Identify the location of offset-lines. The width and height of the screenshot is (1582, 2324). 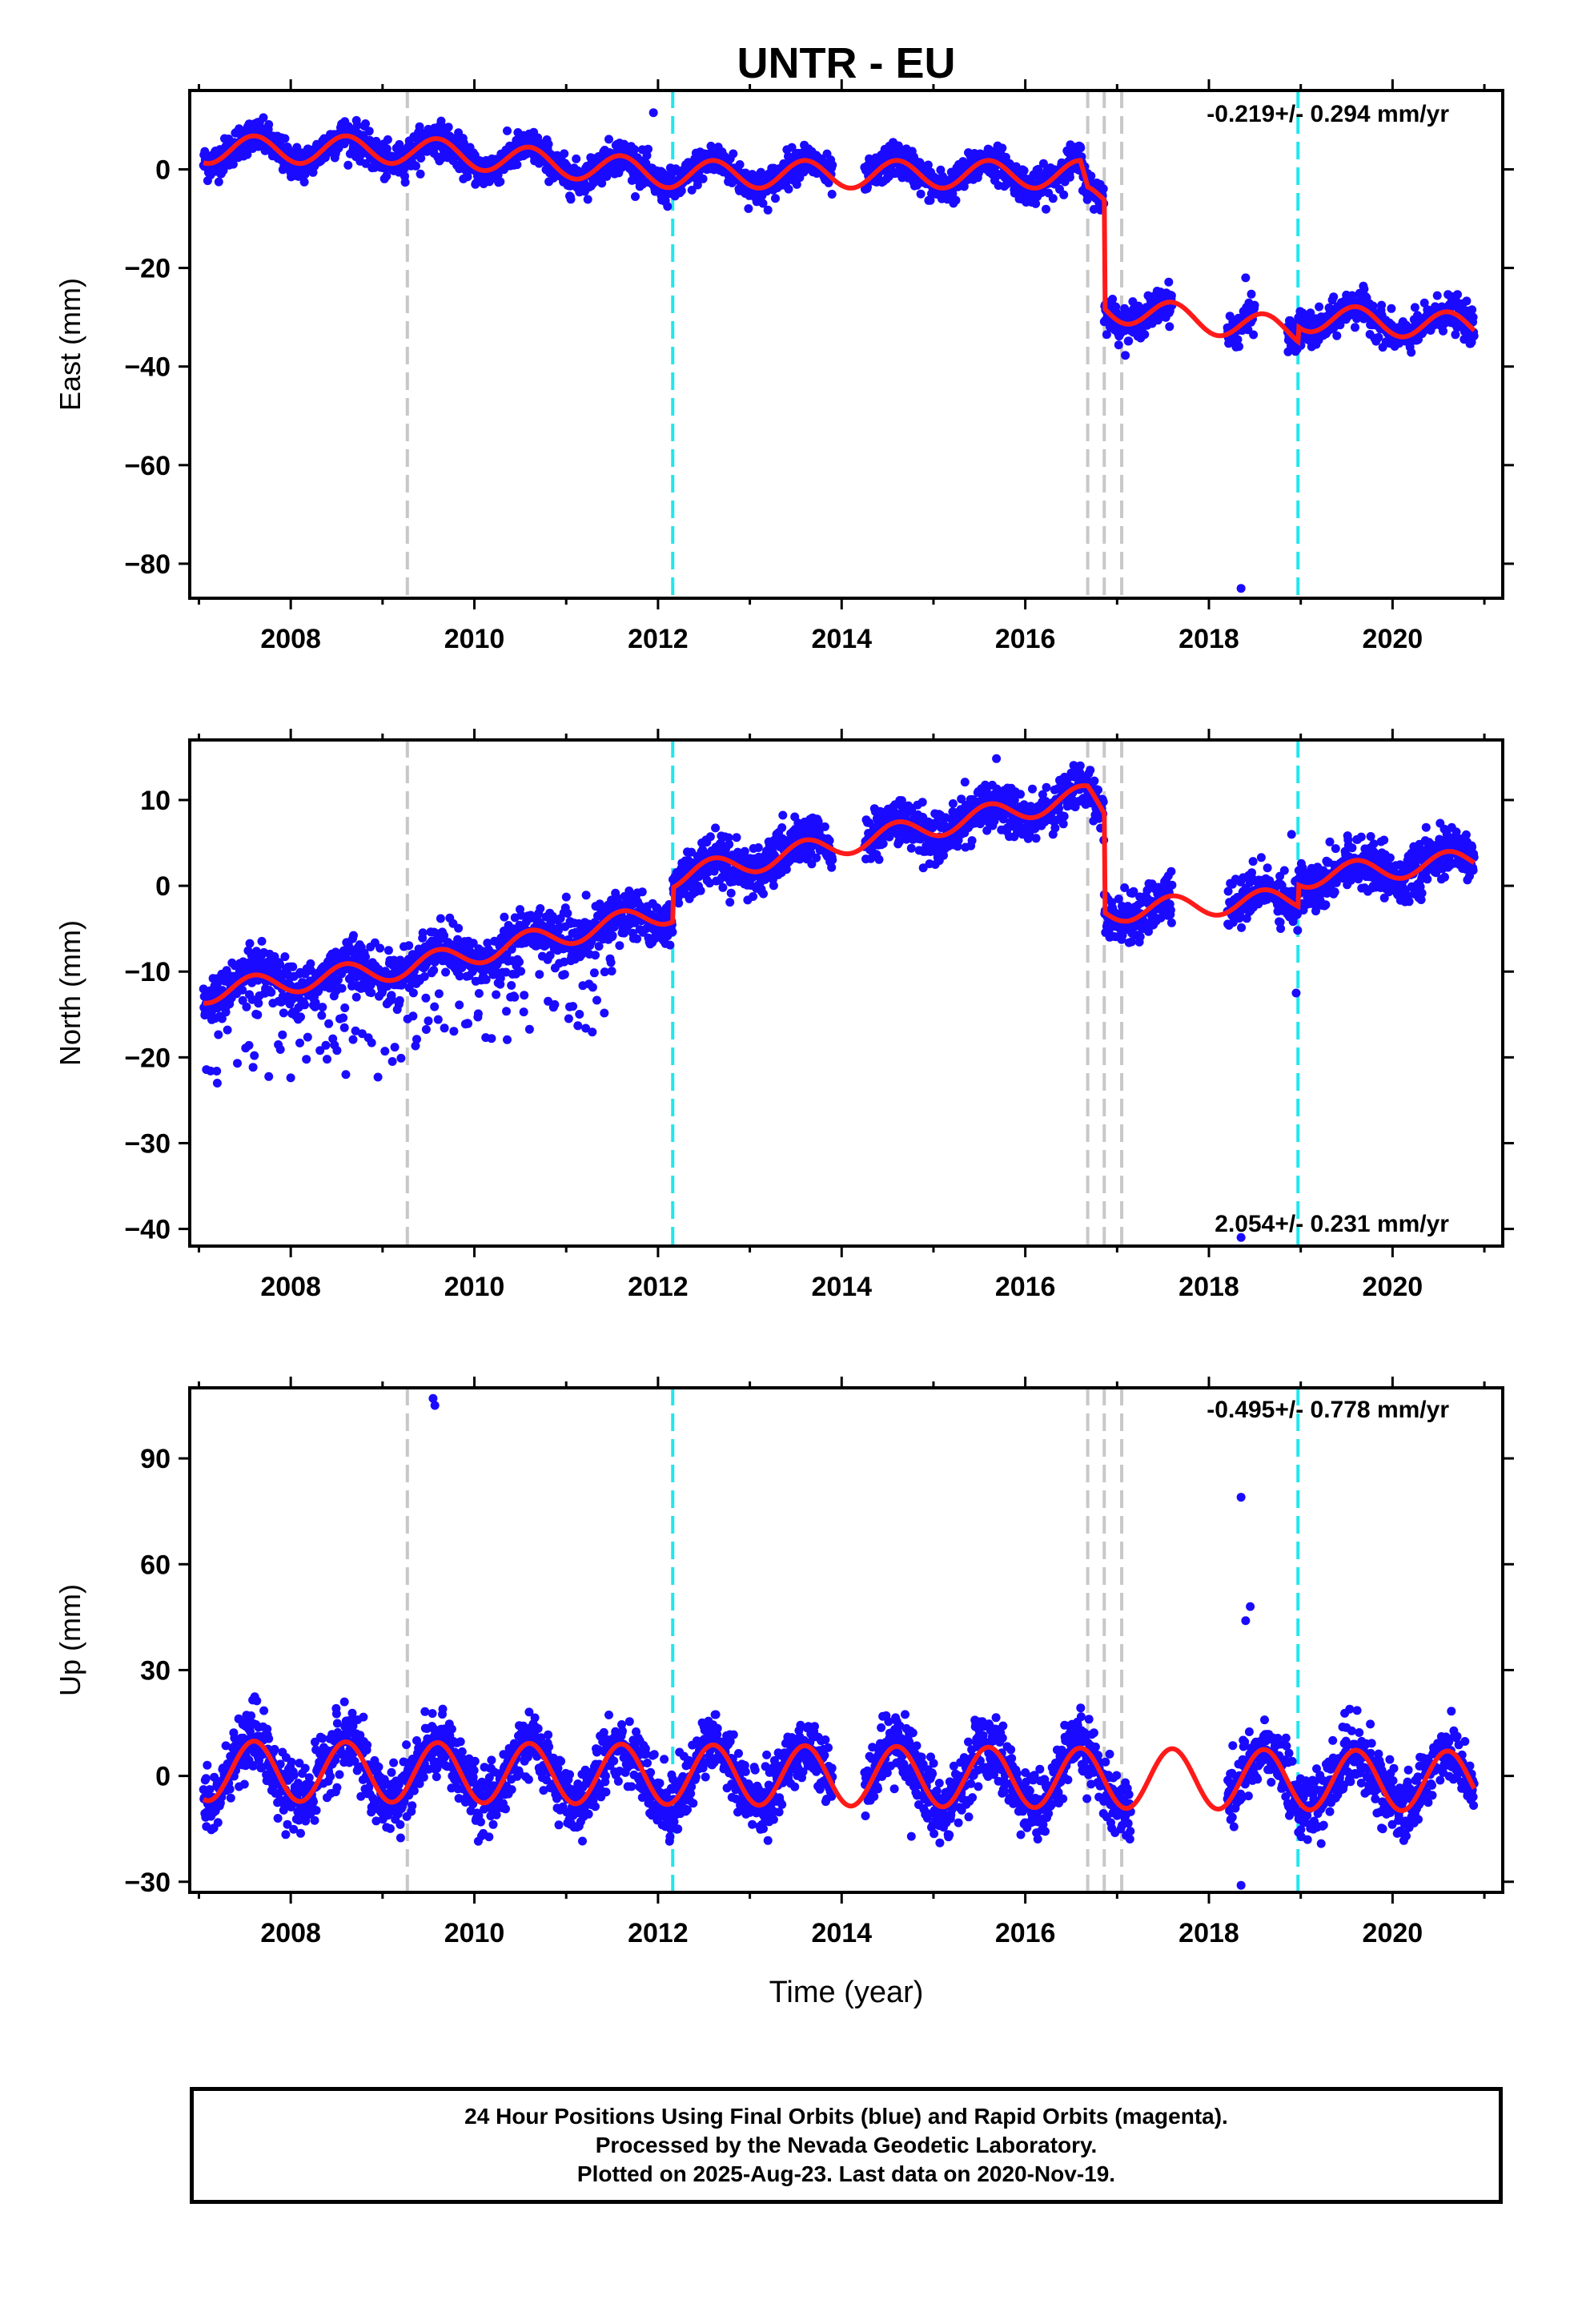
(852, 993).